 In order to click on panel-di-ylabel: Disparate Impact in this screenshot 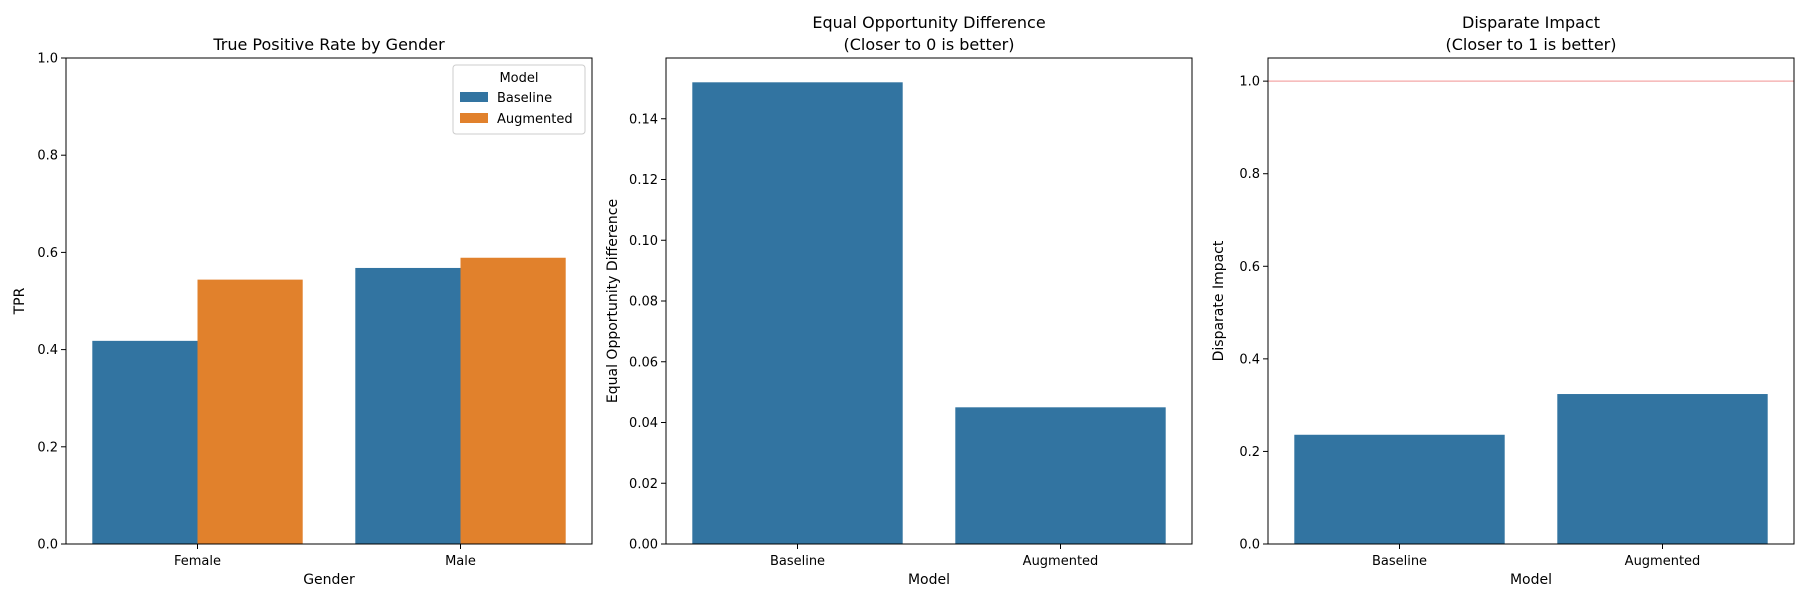, I will do `click(1219, 300)`.